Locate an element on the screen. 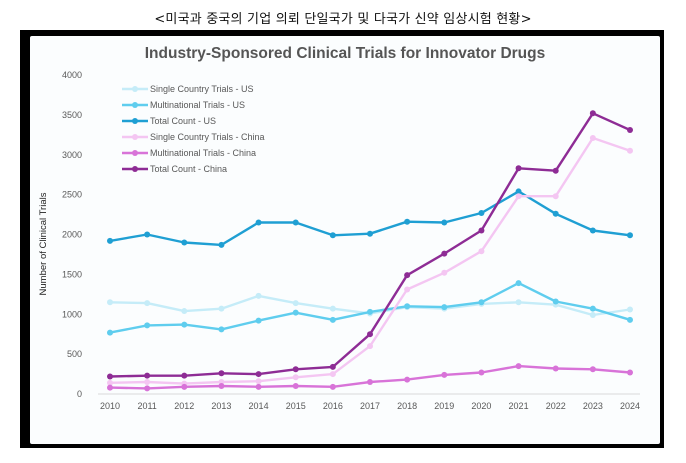 The image size is (686, 463). x-tick-label: 2011 is located at coordinates (146, 406).